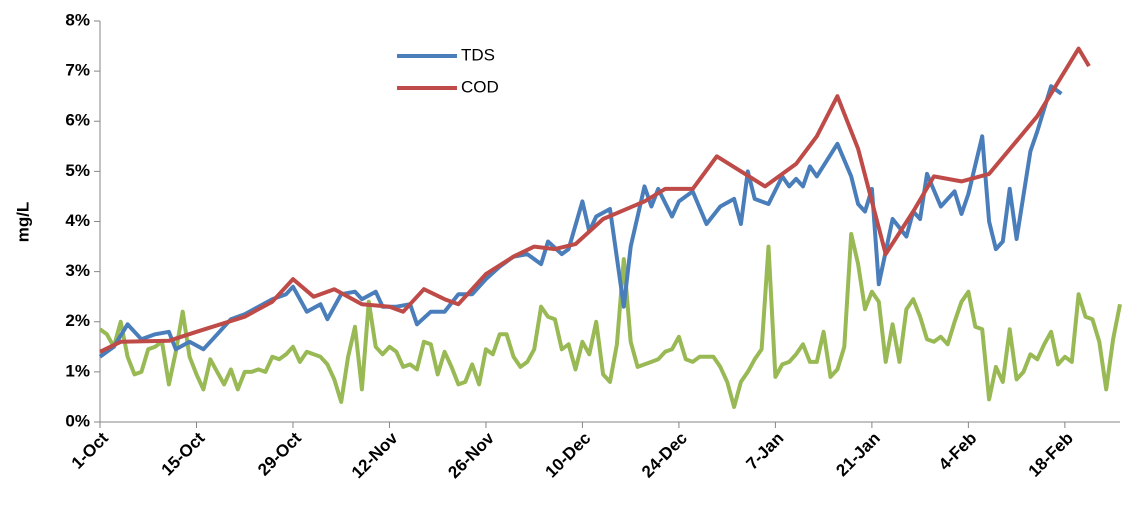  I want to click on x-tick-label: 21-Jan, so click(858, 455).